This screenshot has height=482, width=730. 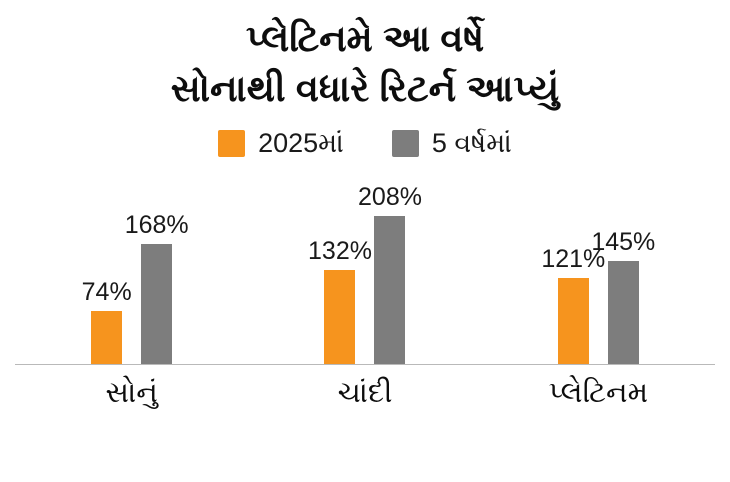 I want to click on bar-column: 145%, so click(x=623, y=296).